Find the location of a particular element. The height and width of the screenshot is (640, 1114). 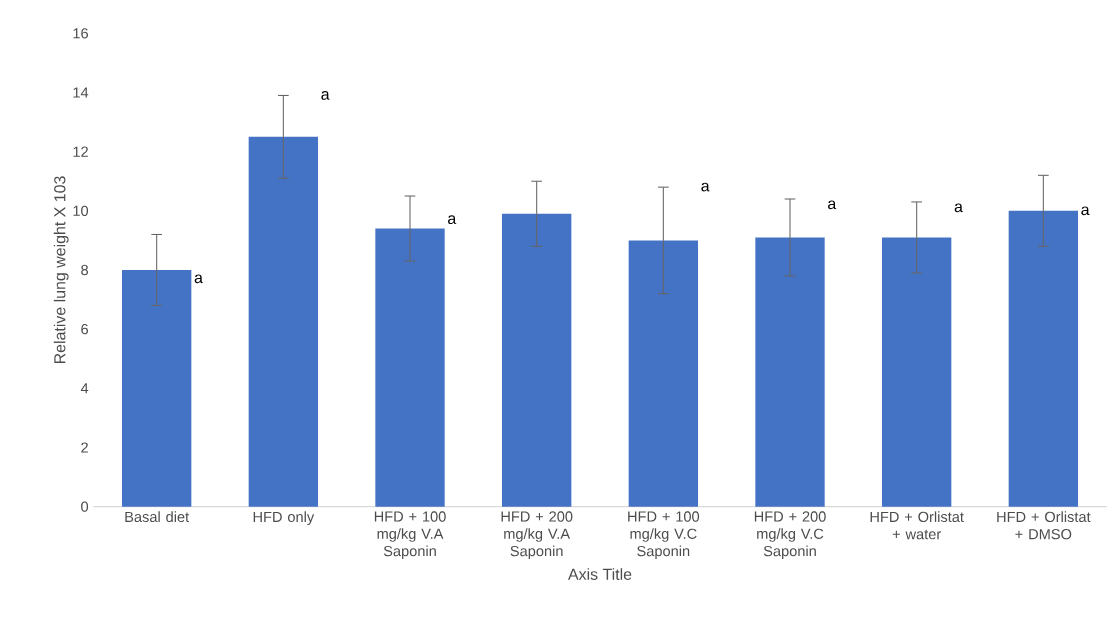

y-tick-label: 8 is located at coordinates (84, 270).